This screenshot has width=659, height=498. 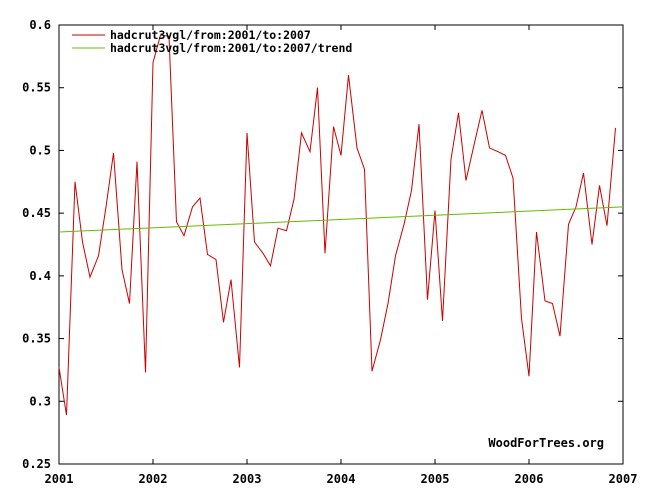 What do you see at coordinates (529, 479) in the screenshot?
I see `x-tick-label: 2006` at bounding box center [529, 479].